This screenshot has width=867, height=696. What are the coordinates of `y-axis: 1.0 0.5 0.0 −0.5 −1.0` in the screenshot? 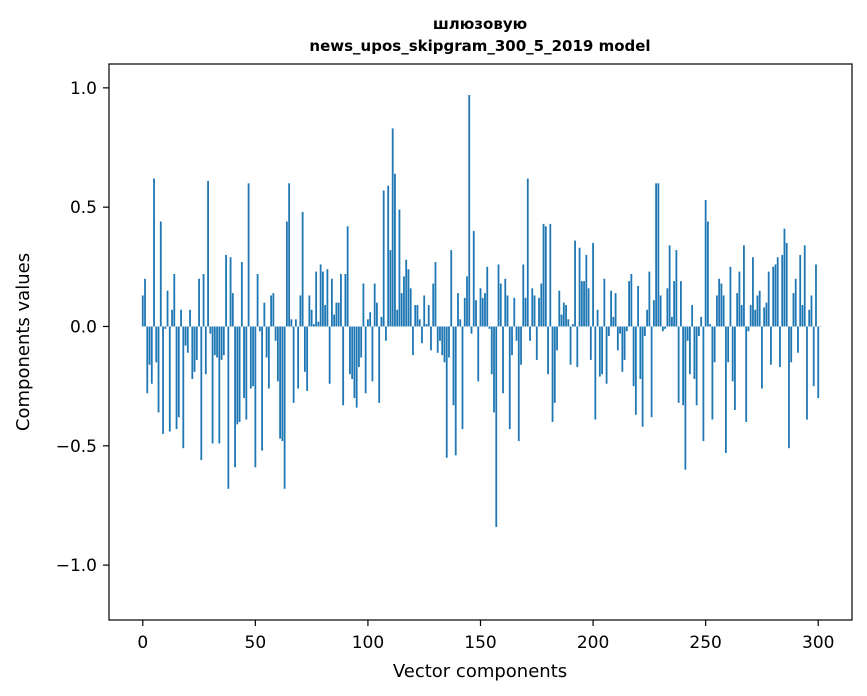 It's located at (82, 327).